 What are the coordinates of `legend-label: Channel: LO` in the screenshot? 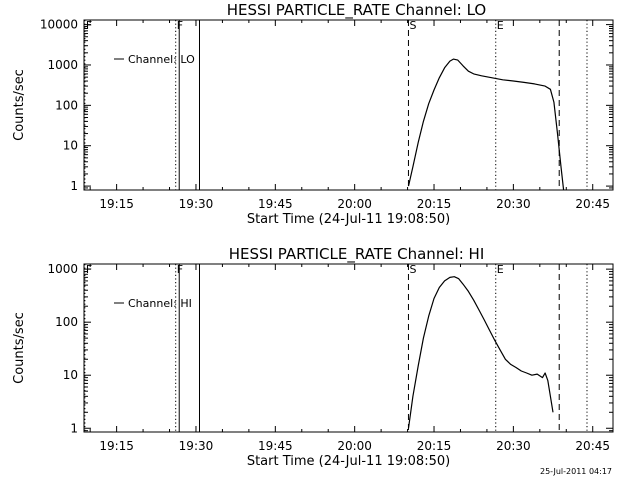 It's located at (161, 59).